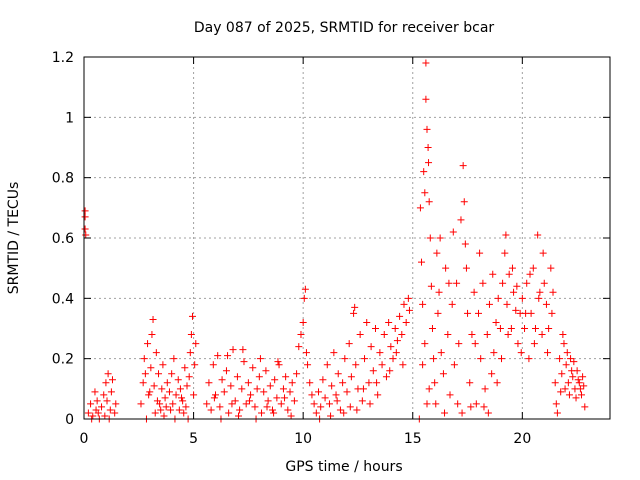 Image resolution: width=640 pixels, height=480 pixels. I want to click on x-tick-label: 5, so click(193, 439).